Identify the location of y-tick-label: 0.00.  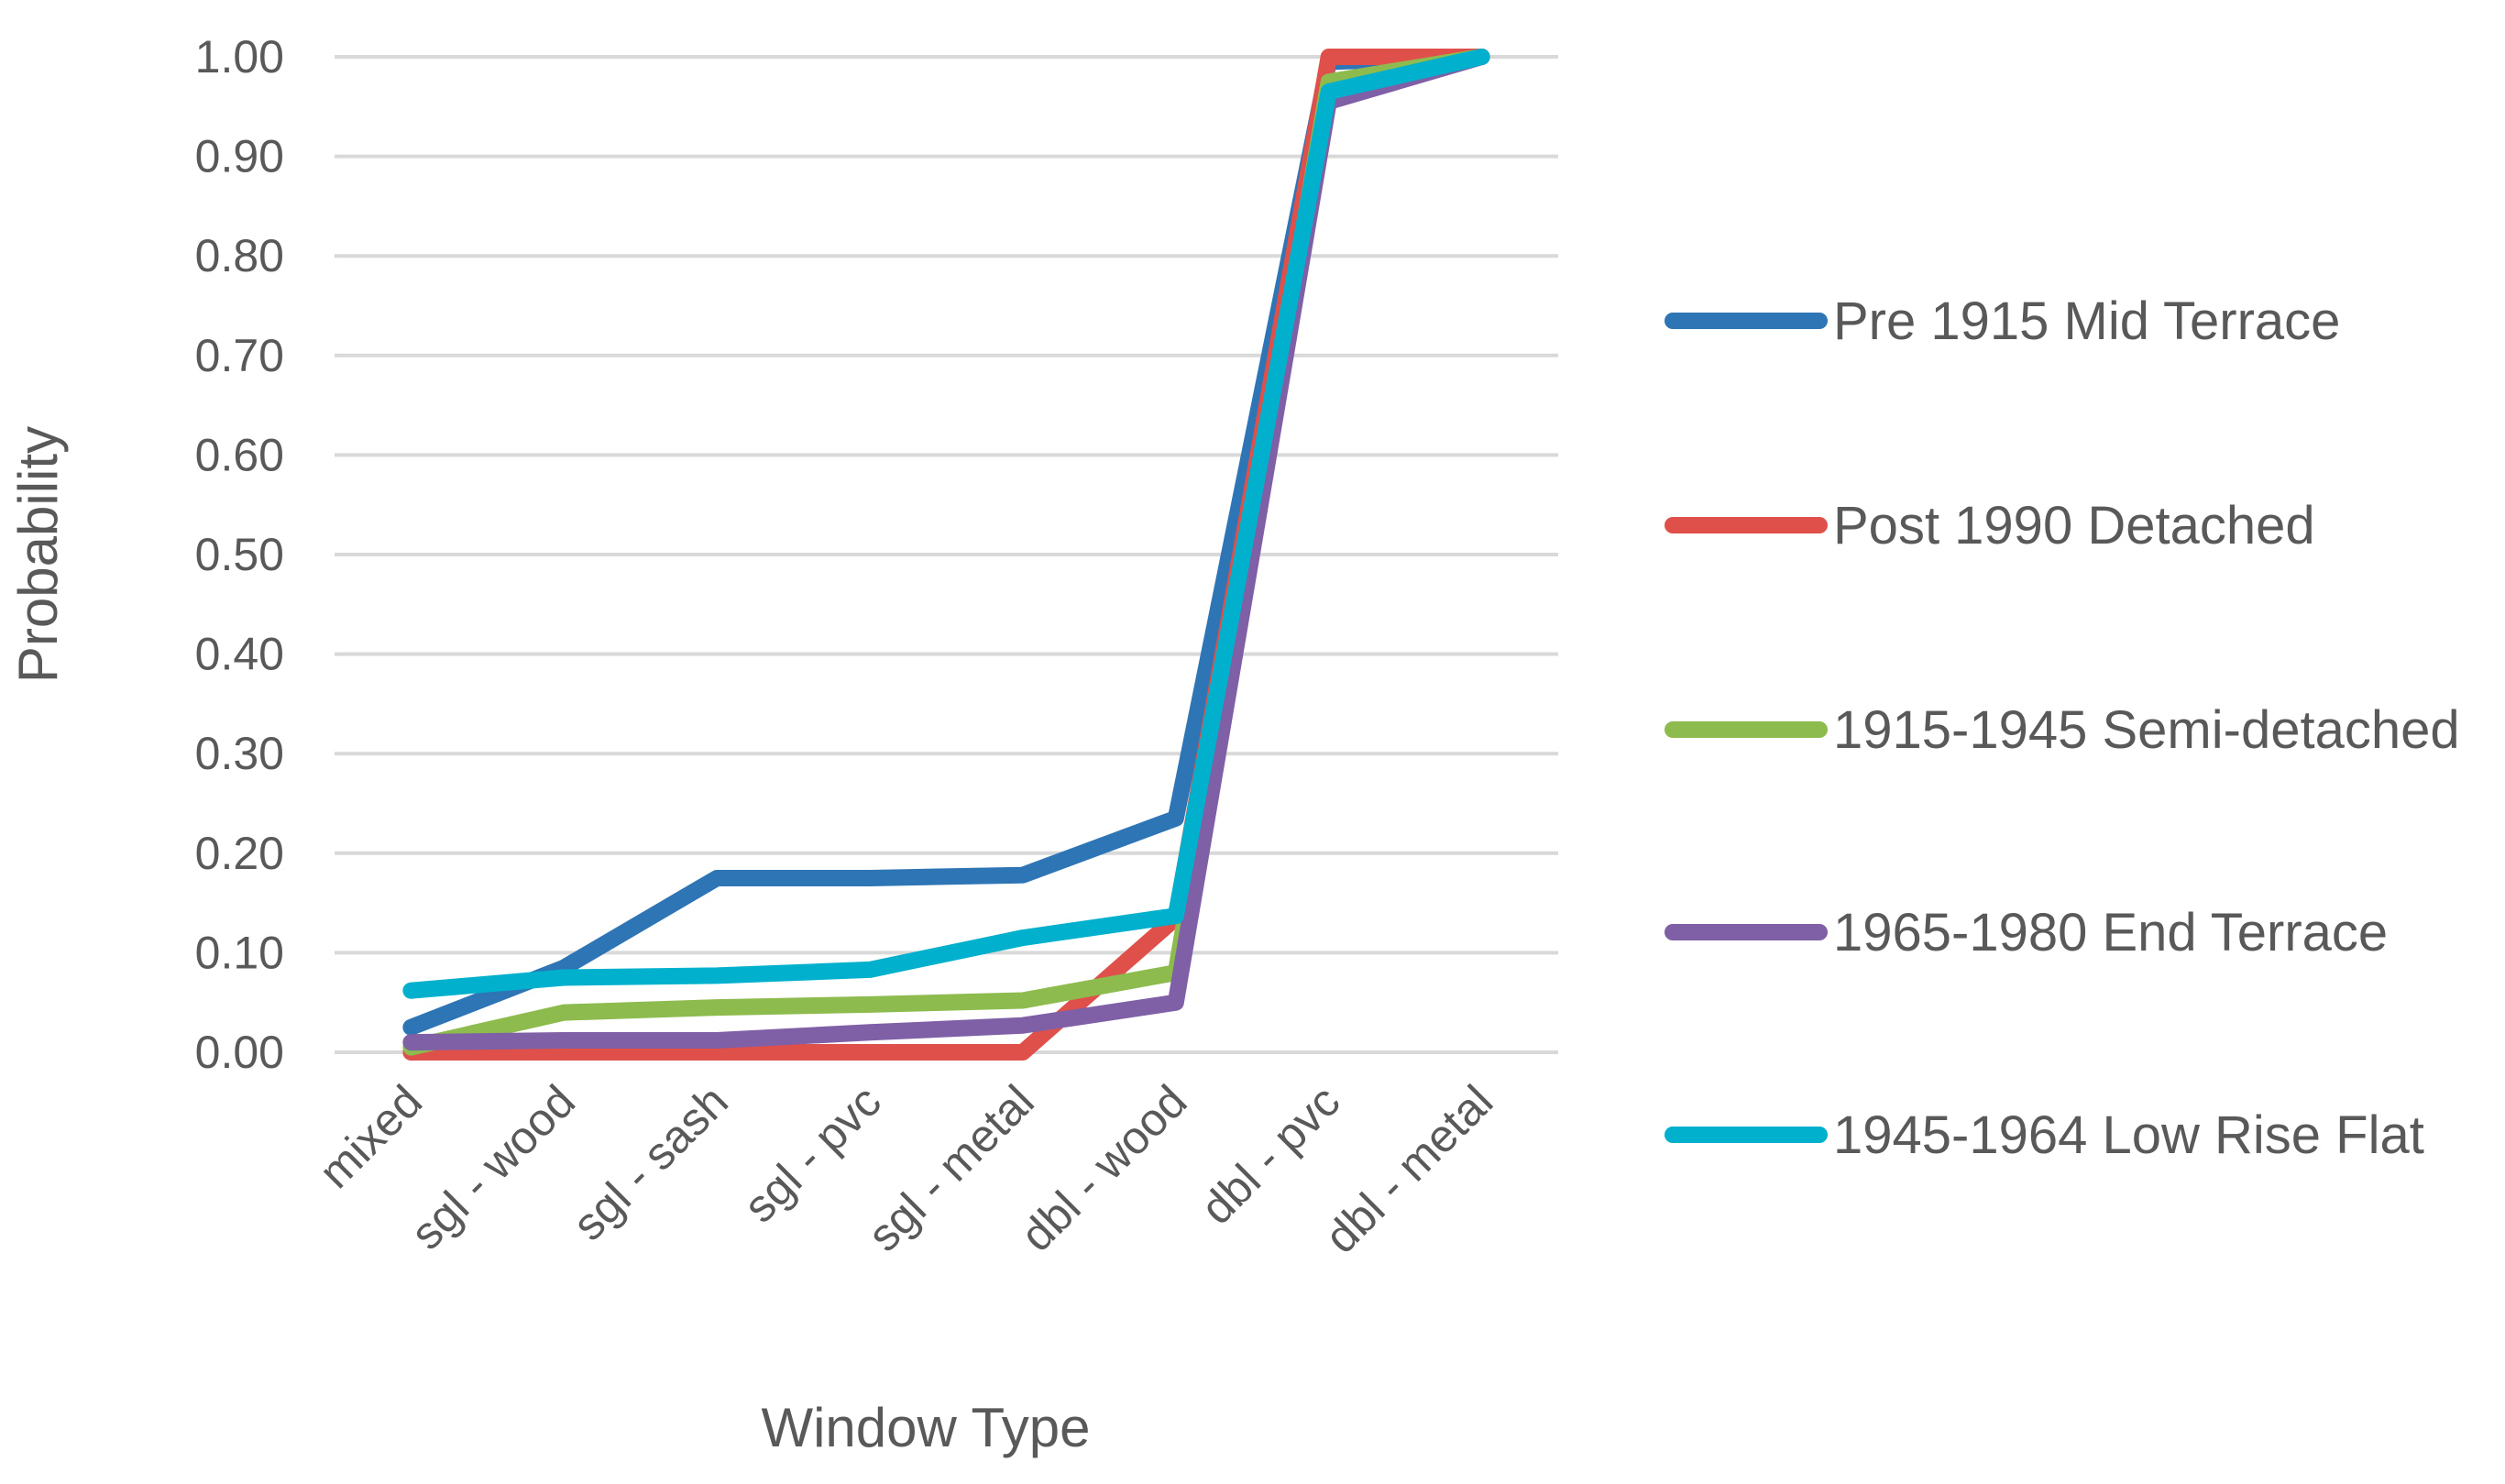
(239, 1052).